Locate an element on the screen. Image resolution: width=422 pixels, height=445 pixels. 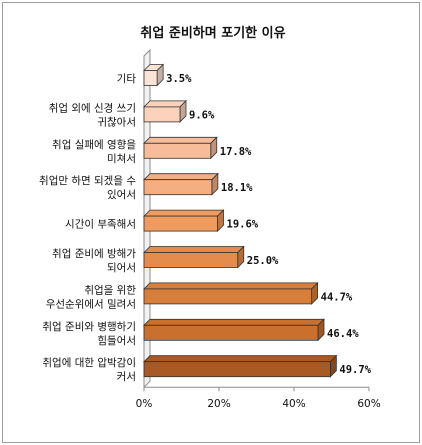
category-label-line: 힘들어서 is located at coordinates (116, 341).